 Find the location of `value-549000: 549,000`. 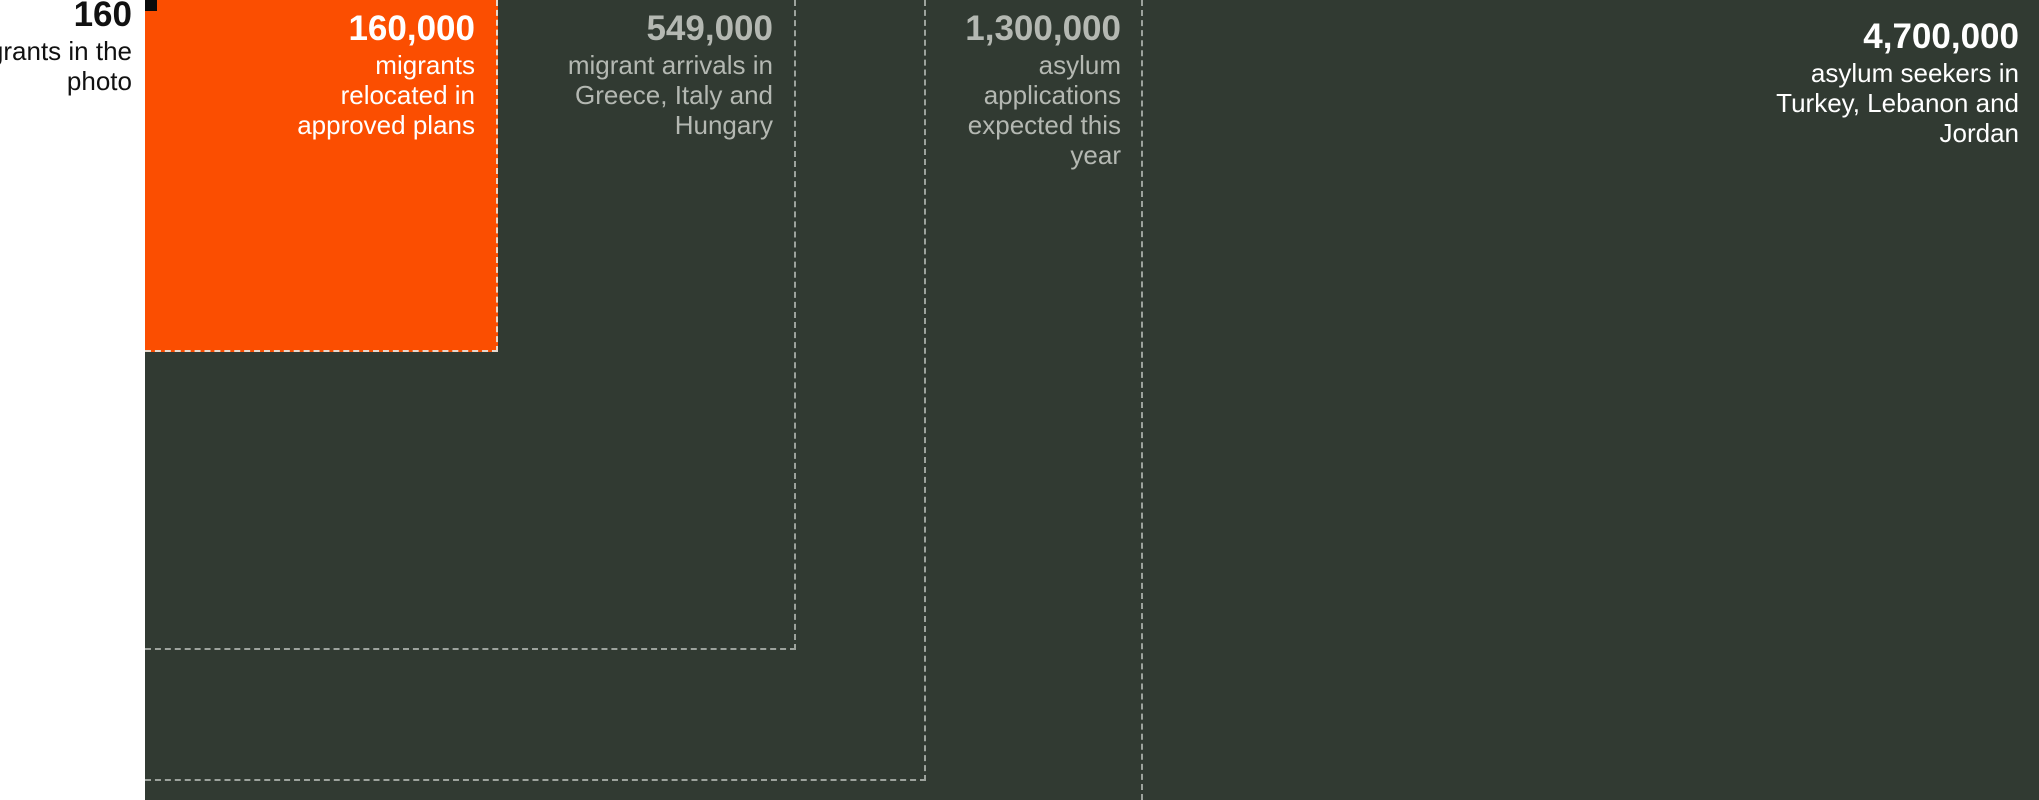

value-549000: 549,000 is located at coordinates (709, 28).